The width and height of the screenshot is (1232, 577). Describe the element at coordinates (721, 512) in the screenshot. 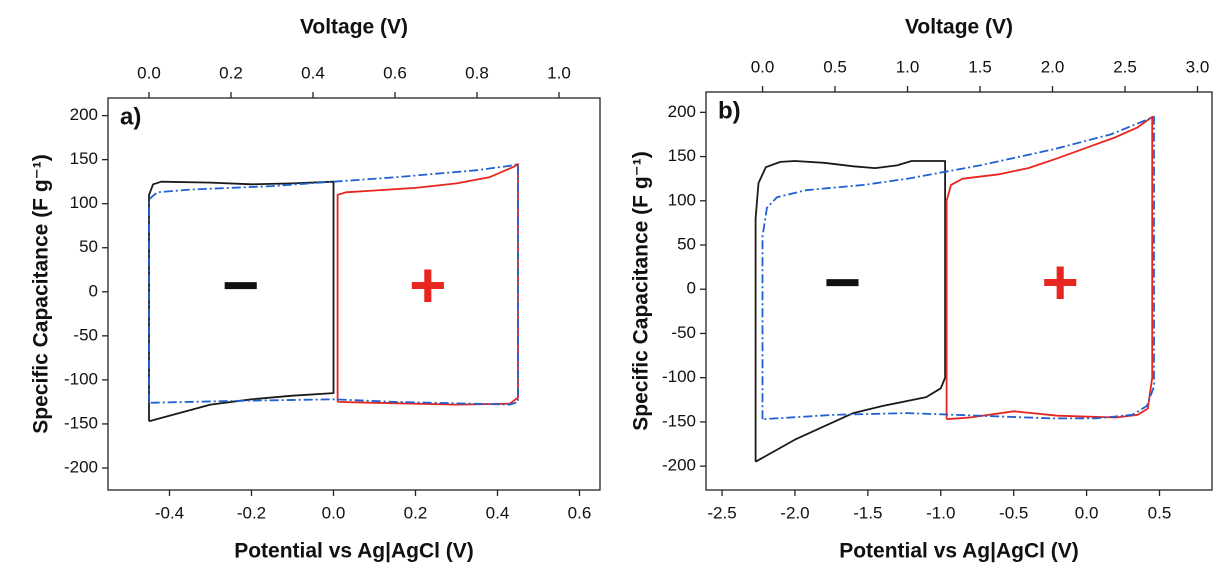

I see `x-tick-label: -2.5` at that location.